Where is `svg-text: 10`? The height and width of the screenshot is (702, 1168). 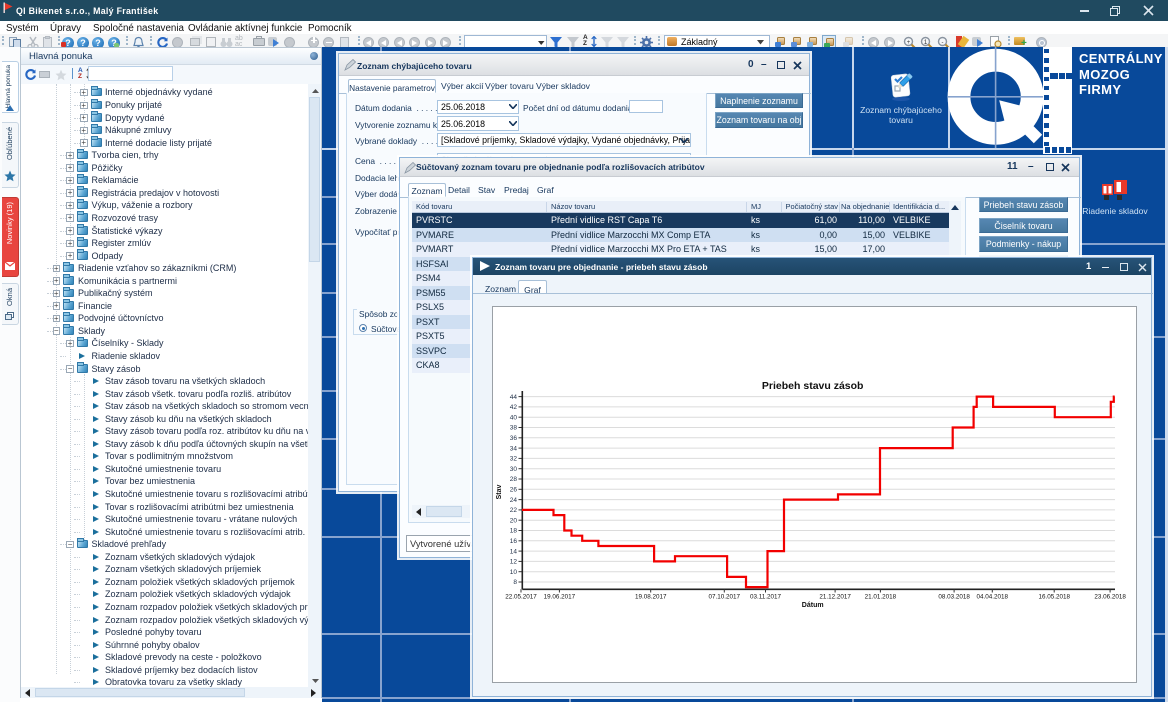 svg-text: 10 is located at coordinates (514, 572).